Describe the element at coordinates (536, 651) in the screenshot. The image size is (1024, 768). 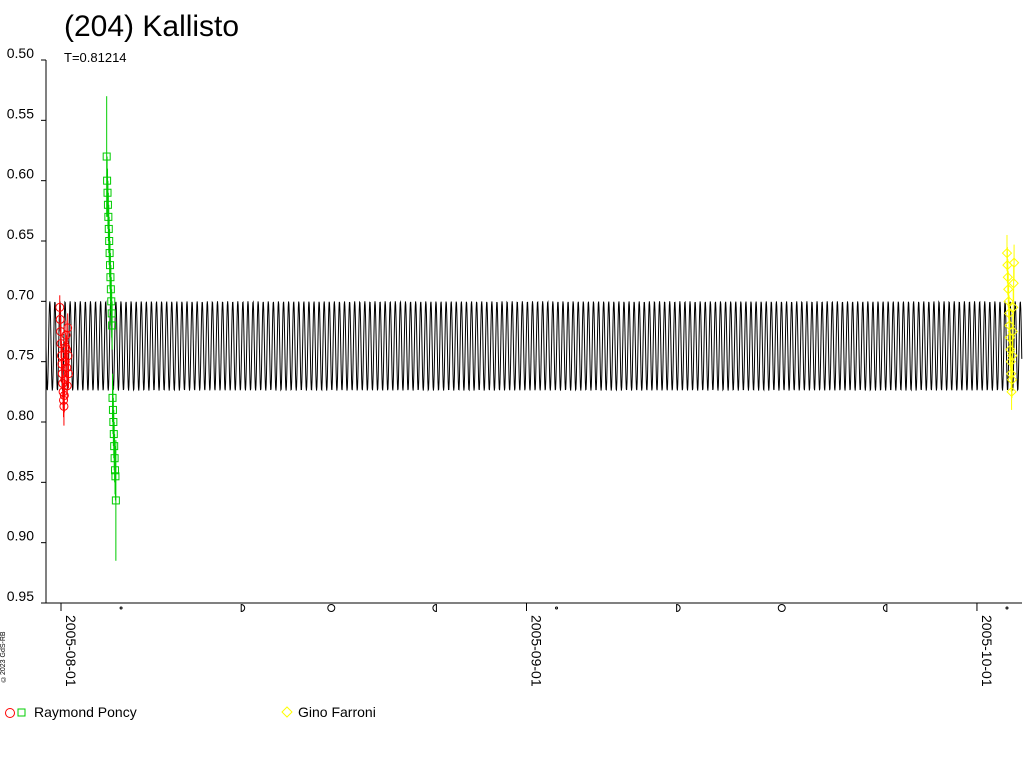
I see `x-tick-label: 2005-09-01` at that location.